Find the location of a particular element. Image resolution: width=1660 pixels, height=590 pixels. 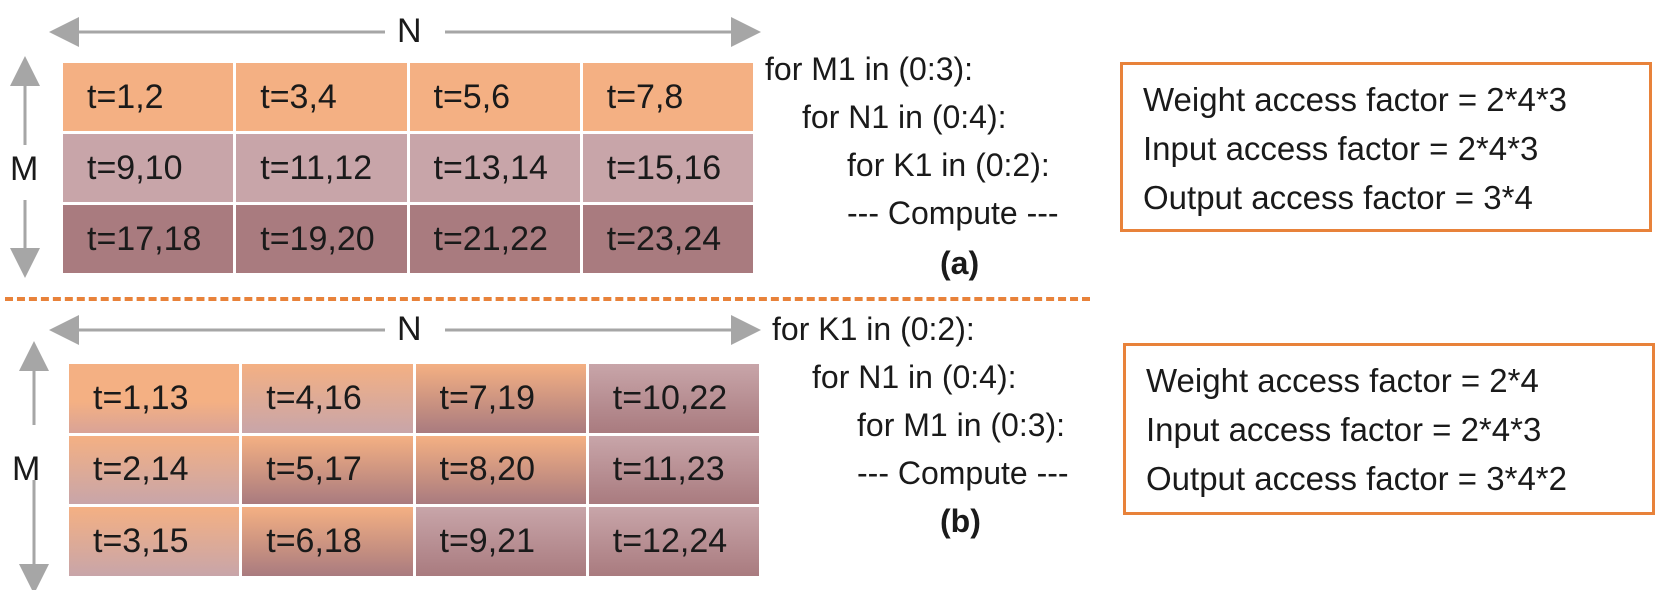

tile-cell: t=15,16 is located at coordinates (667, 168).